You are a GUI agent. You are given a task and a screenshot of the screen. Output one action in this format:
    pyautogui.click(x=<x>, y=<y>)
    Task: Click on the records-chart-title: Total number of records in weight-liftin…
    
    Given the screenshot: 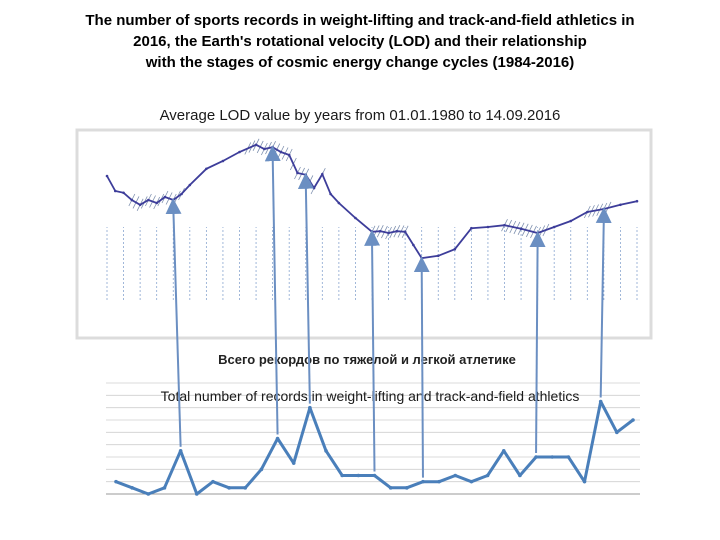 What is the action you would take?
    pyautogui.click(x=370, y=396)
    